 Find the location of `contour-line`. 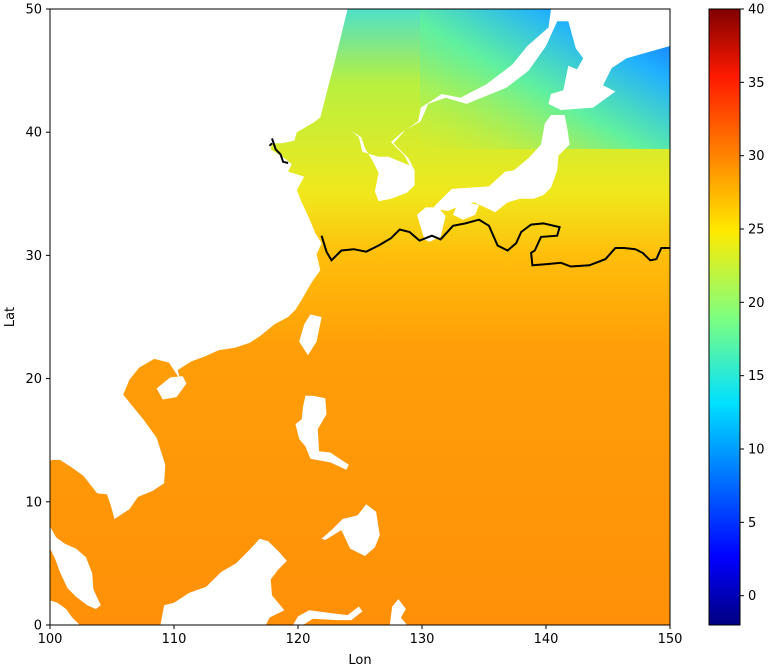

contour-line is located at coordinates (469, 203).